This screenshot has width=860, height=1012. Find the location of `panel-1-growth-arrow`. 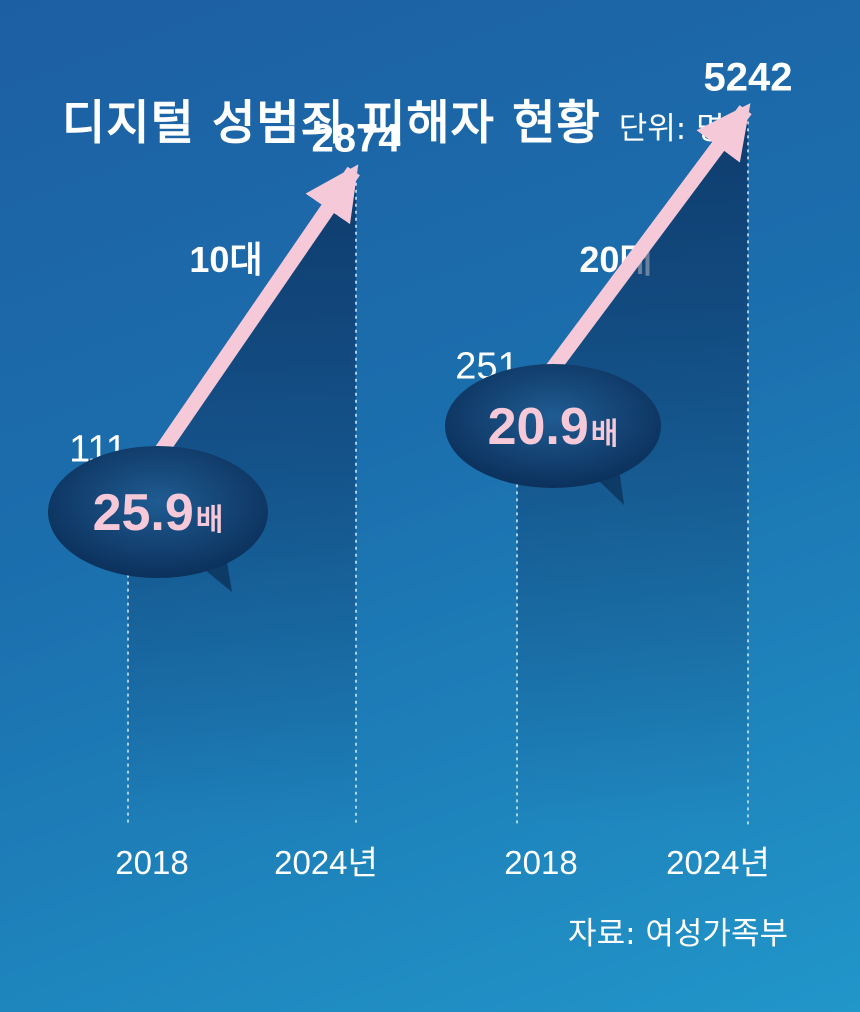

panel-1-growth-arrow is located at coordinates (240, 334).